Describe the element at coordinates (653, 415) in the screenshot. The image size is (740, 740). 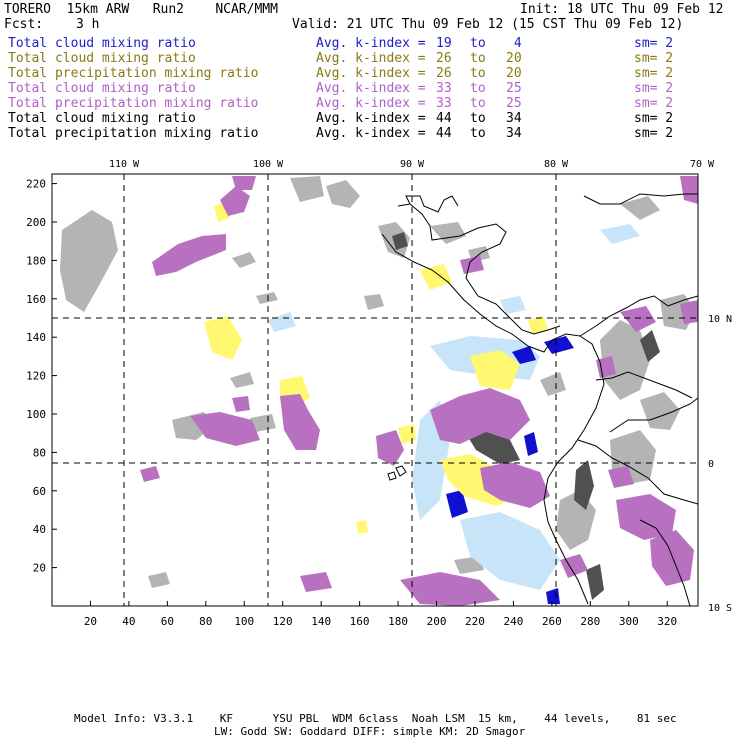
I see `brazil-border` at that location.